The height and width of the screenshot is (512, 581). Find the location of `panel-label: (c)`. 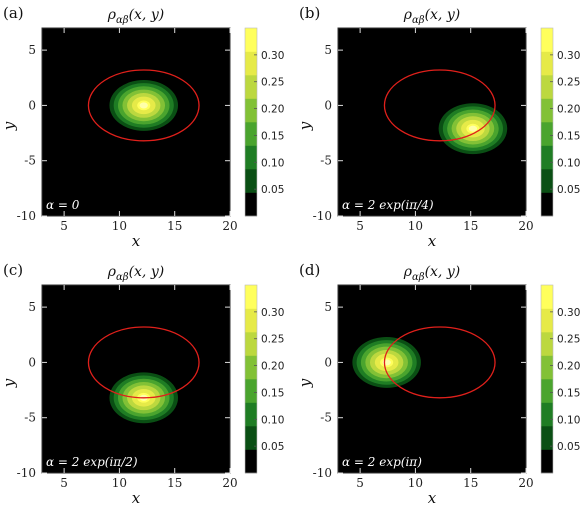

panel-label: (c) is located at coordinates (13, 270).